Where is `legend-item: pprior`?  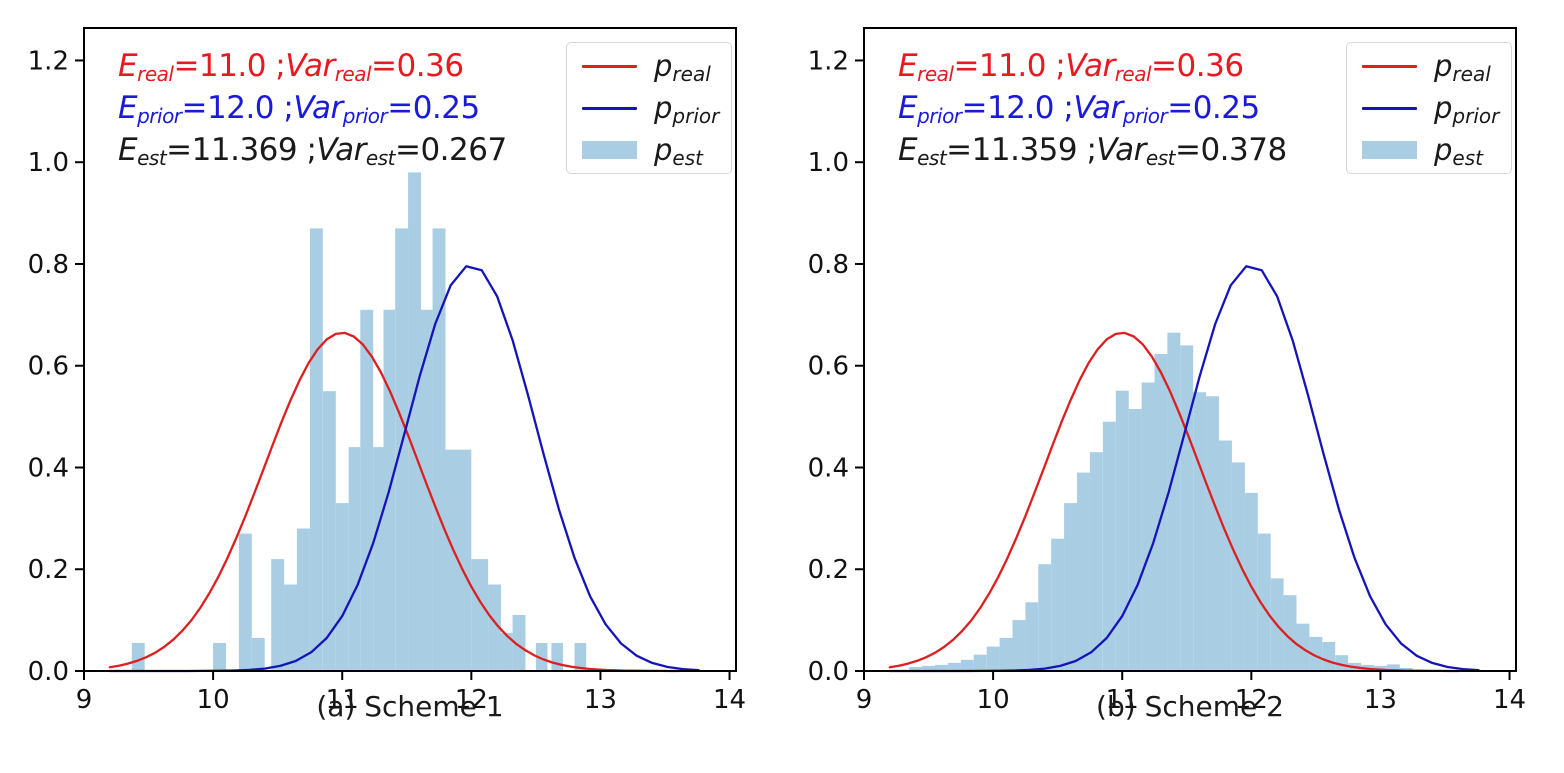 legend-item: pprior is located at coordinates (649, 108).